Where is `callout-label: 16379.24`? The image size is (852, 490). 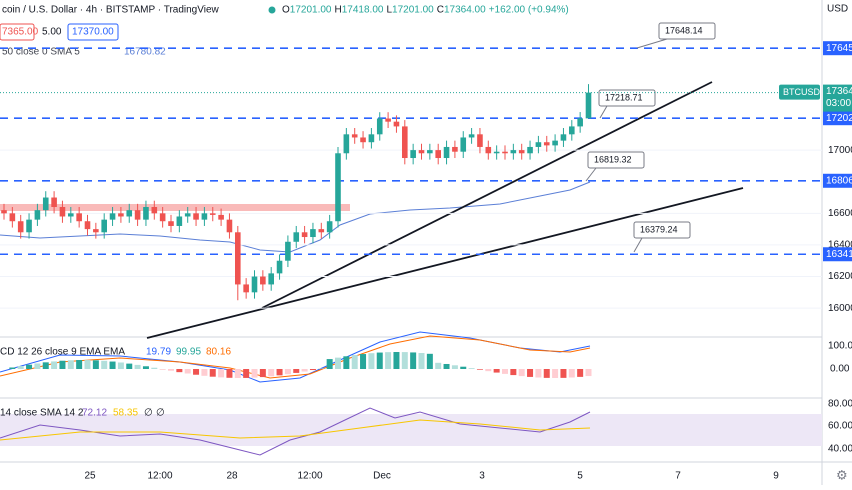
callout-label: 16379.24 is located at coordinates (659, 229).